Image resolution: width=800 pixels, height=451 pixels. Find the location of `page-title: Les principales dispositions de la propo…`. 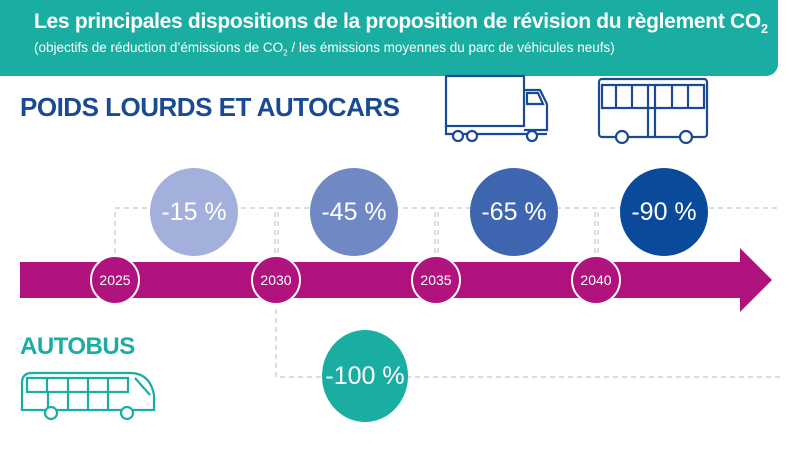

page-title: Les principales dispositions de la propo… is located at coordinates (401, 23).